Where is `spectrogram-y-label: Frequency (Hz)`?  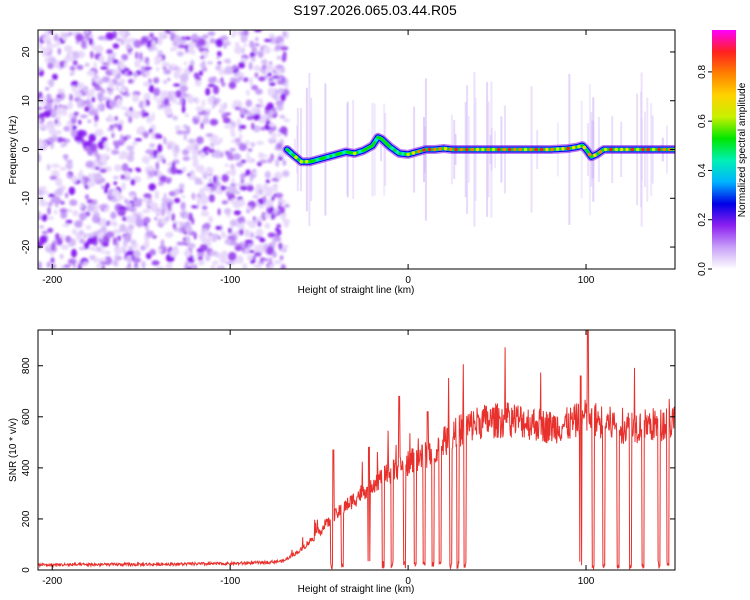
spectrogram-y-label: Frequency (Hz) is located at coordinates (13, 150).